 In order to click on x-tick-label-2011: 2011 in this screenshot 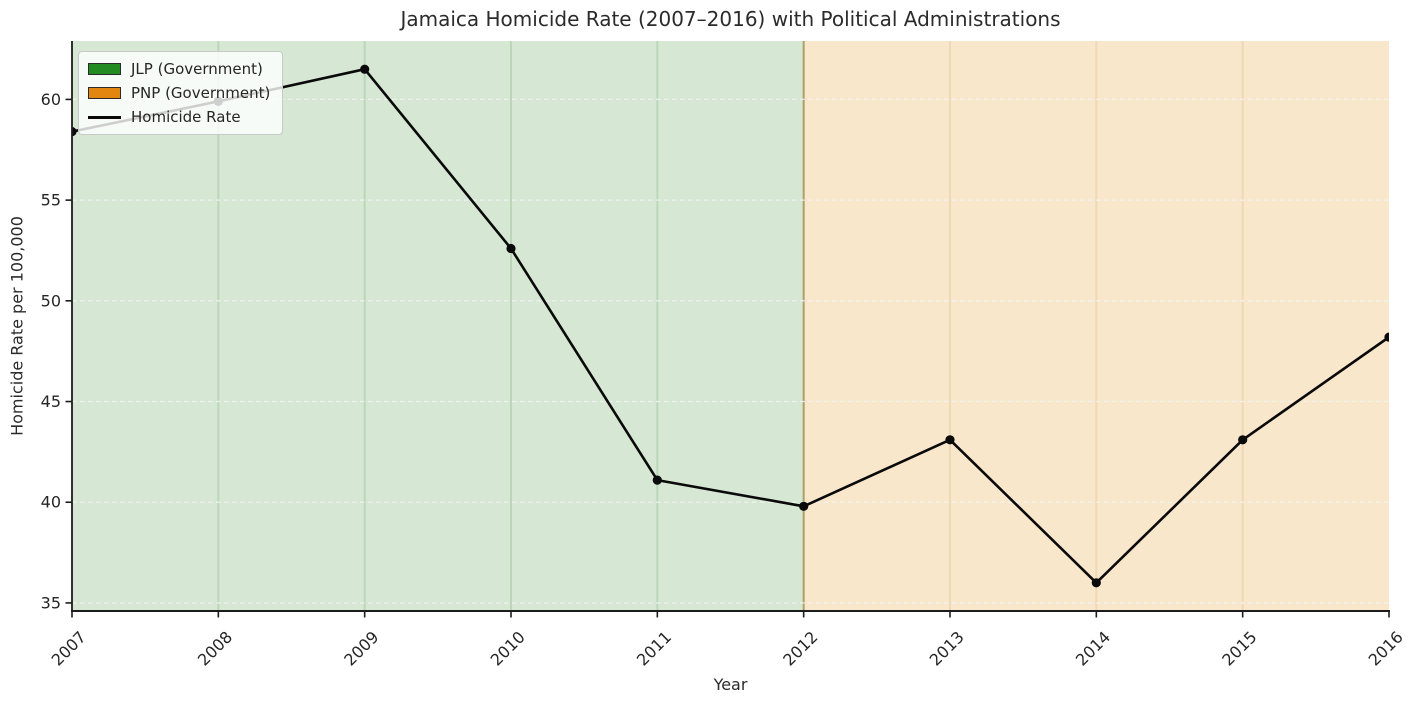, I will do `click(654, 648)`.